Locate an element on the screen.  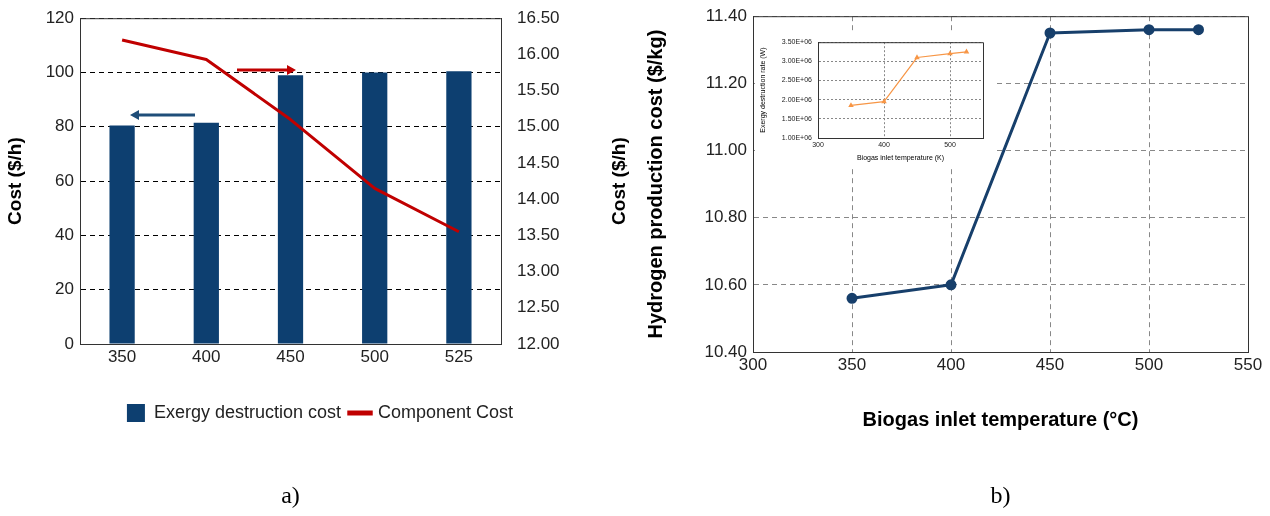
y-tick-label: 11.00 is located at coordinates (726, 150).